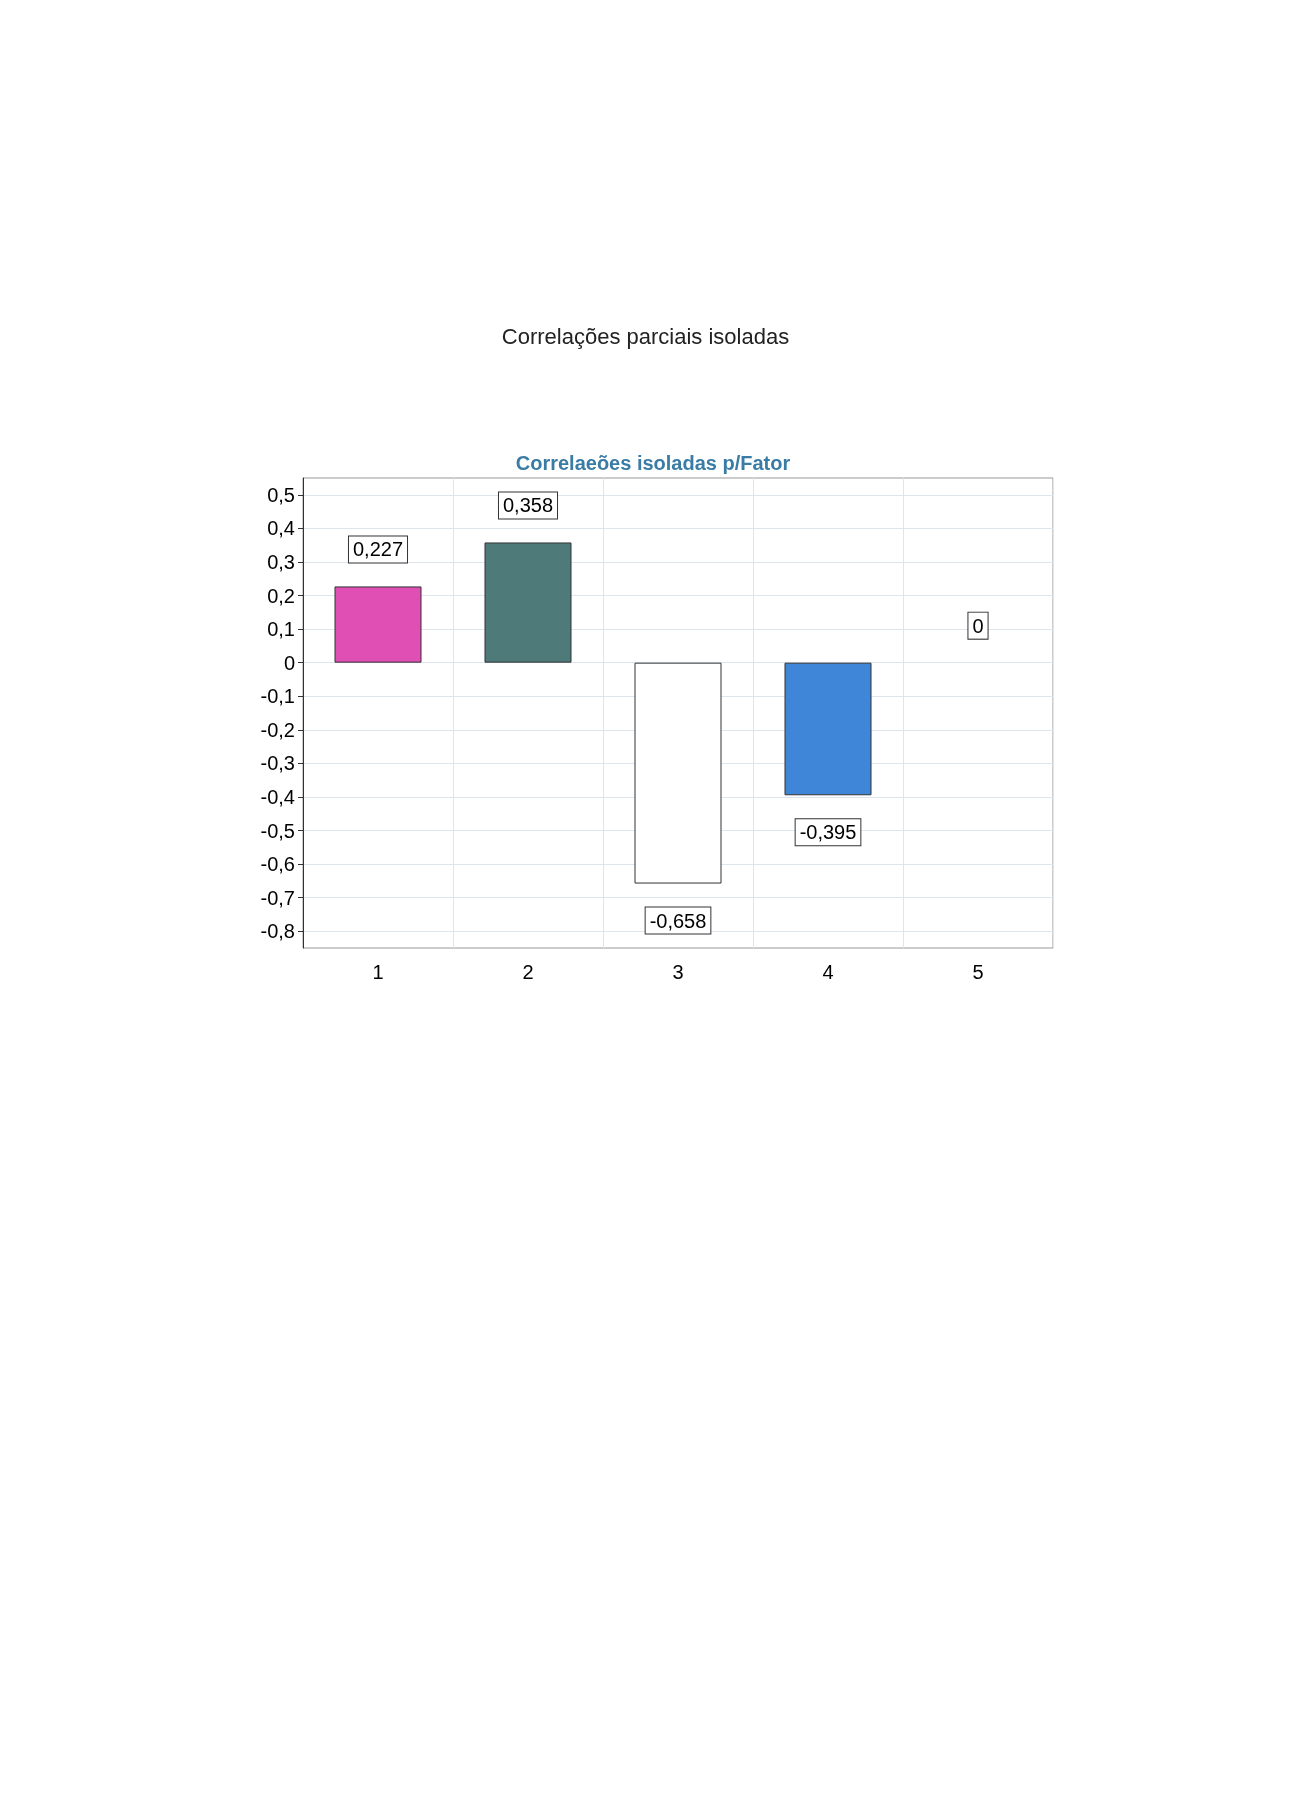  Describe the element at coordinates (277, 931) in the screenshot. I see `y-tick-label: -0,8` at that location.